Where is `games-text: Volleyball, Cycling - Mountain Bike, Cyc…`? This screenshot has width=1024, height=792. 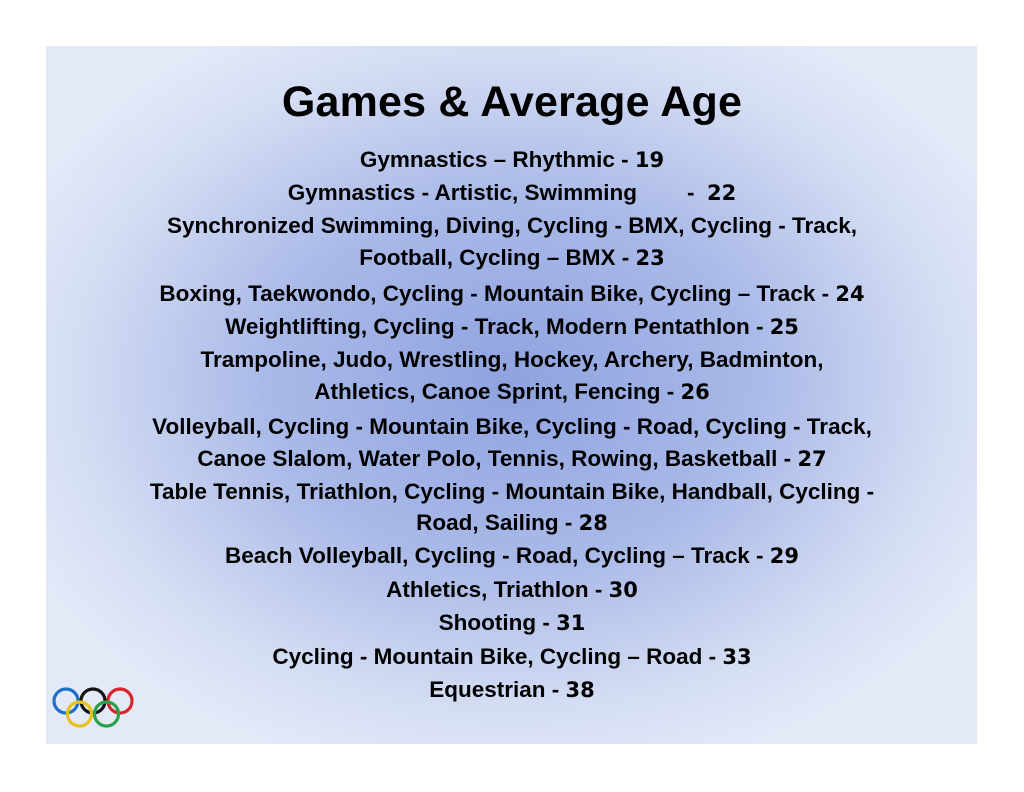
games-text: Volleyball, Cycling - Mountain Bike, Cyc… is located at coordinates (512, 426).